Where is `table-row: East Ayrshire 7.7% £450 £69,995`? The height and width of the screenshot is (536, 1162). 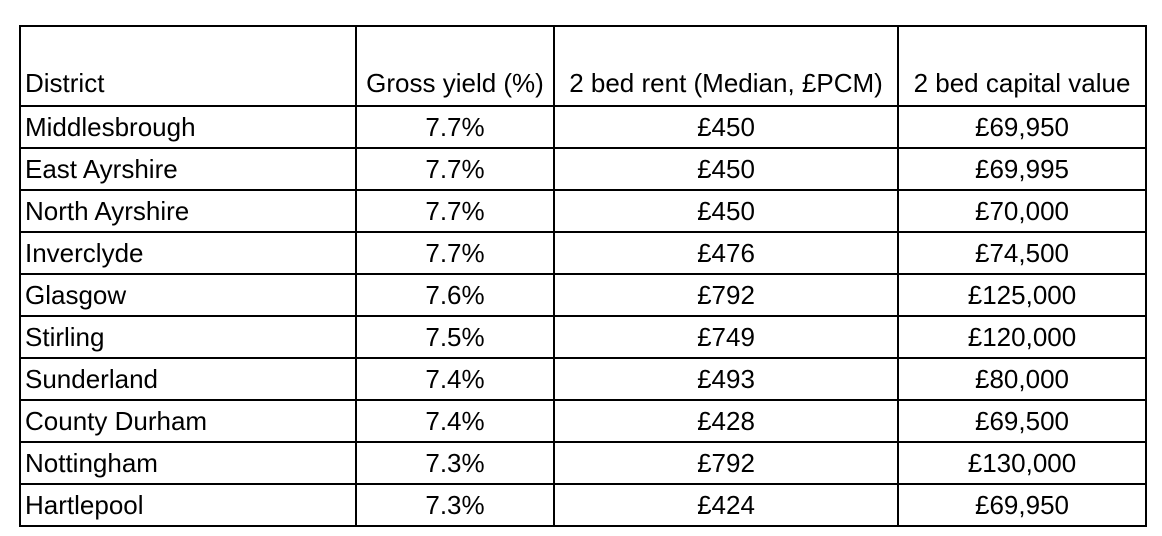 table-row: East Ayrshire 7.7% £450 £69,995 is located at coordinates (583, 169).